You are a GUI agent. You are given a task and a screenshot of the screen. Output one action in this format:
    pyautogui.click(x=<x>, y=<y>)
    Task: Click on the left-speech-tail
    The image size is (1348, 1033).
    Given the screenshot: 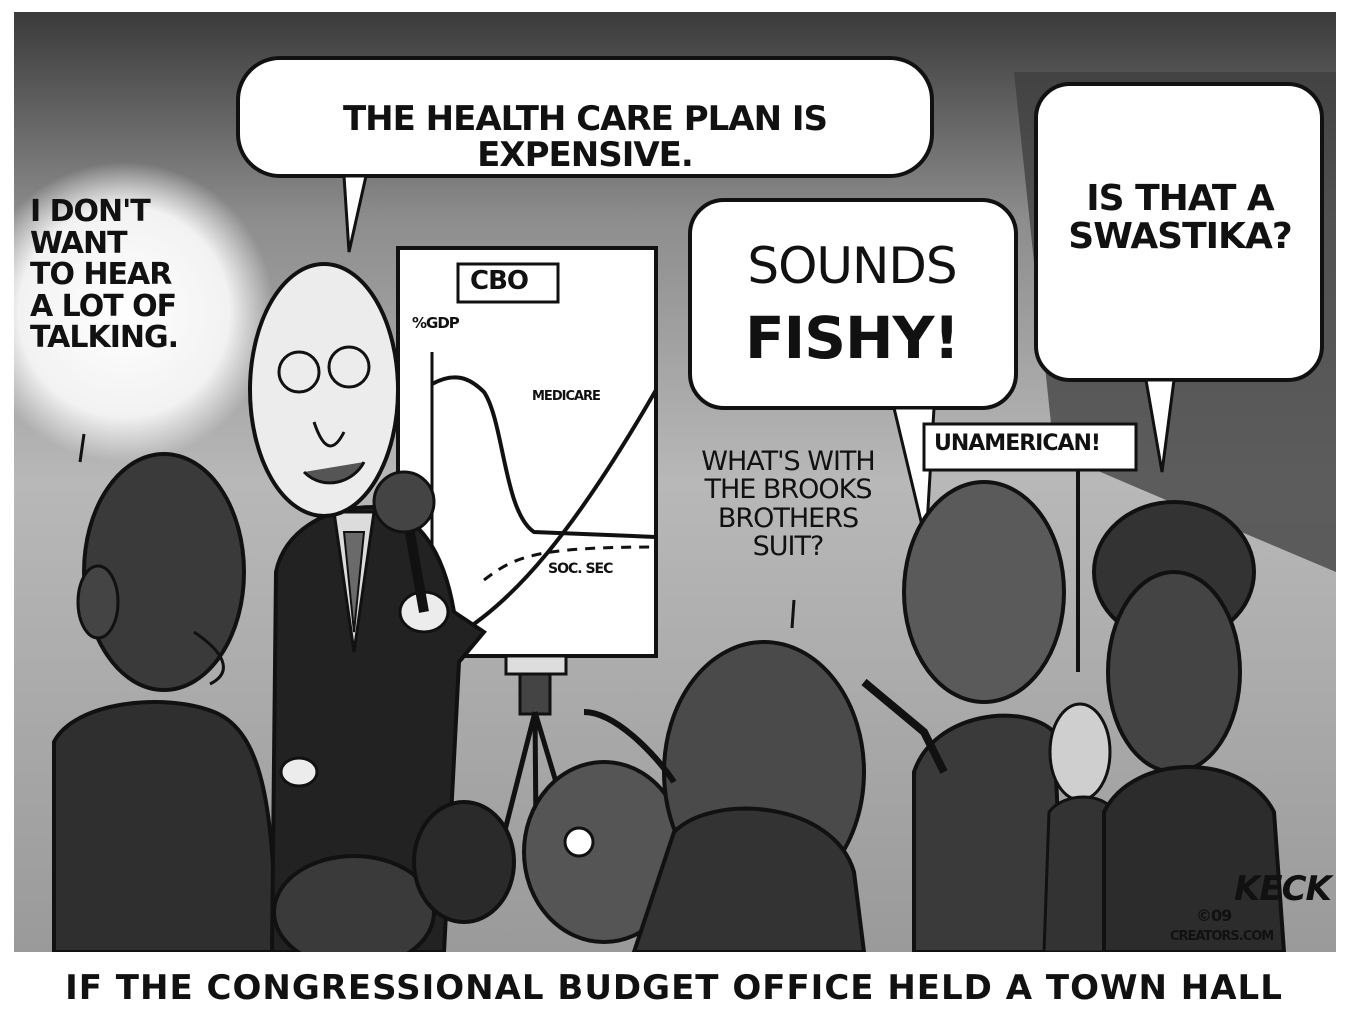 What is the action you would take?
    pyautogui.click(x=82, y=448)
    